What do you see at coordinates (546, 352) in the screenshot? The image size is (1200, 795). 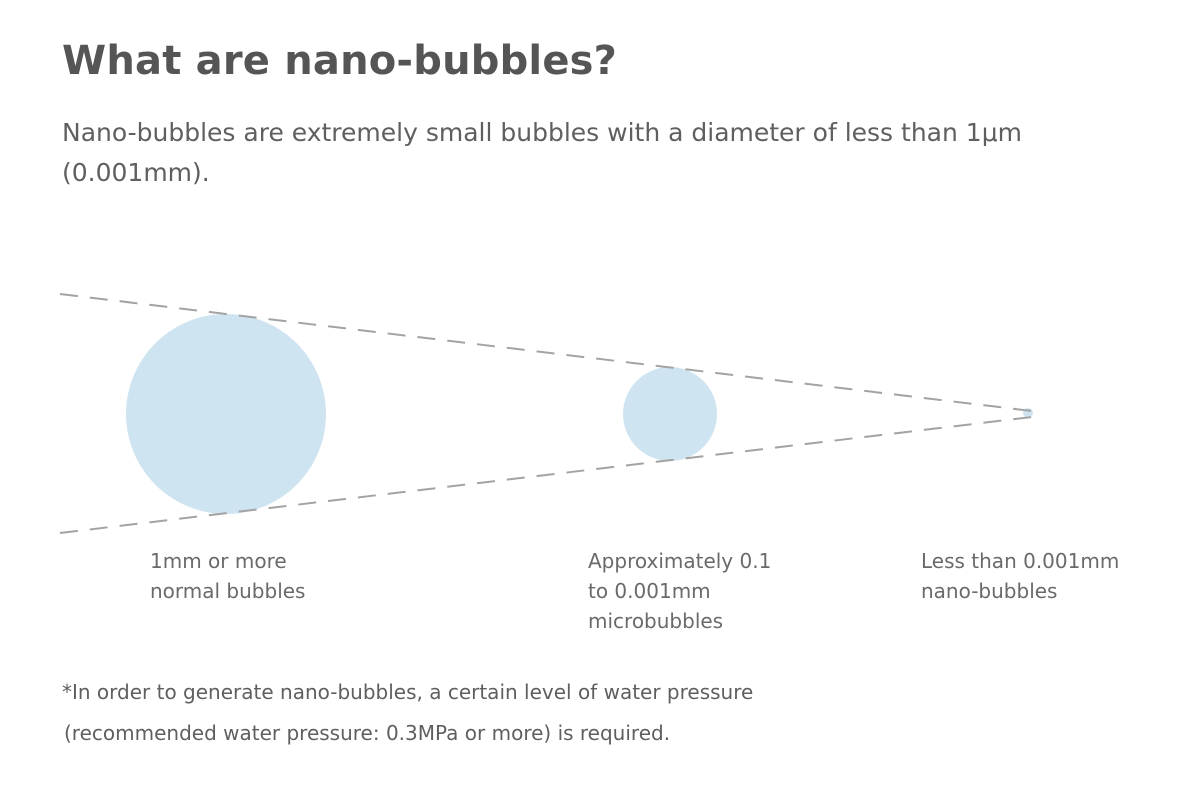 I see `upper-taper-dashed-line` at bounding box center [546, 352].